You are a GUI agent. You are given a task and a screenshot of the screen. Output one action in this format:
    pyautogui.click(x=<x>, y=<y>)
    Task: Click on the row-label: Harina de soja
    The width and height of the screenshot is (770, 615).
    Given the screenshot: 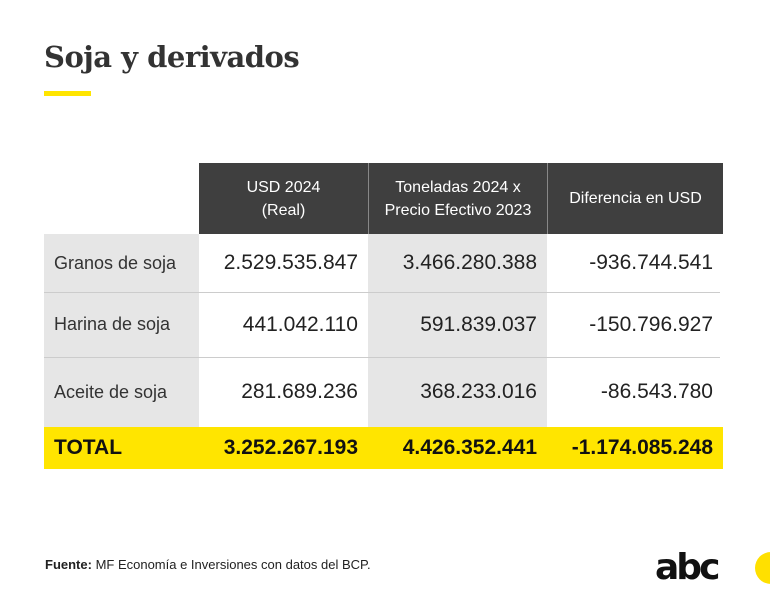 What is the action you would take?
    pyautogui.click(x=121, y=324)
    